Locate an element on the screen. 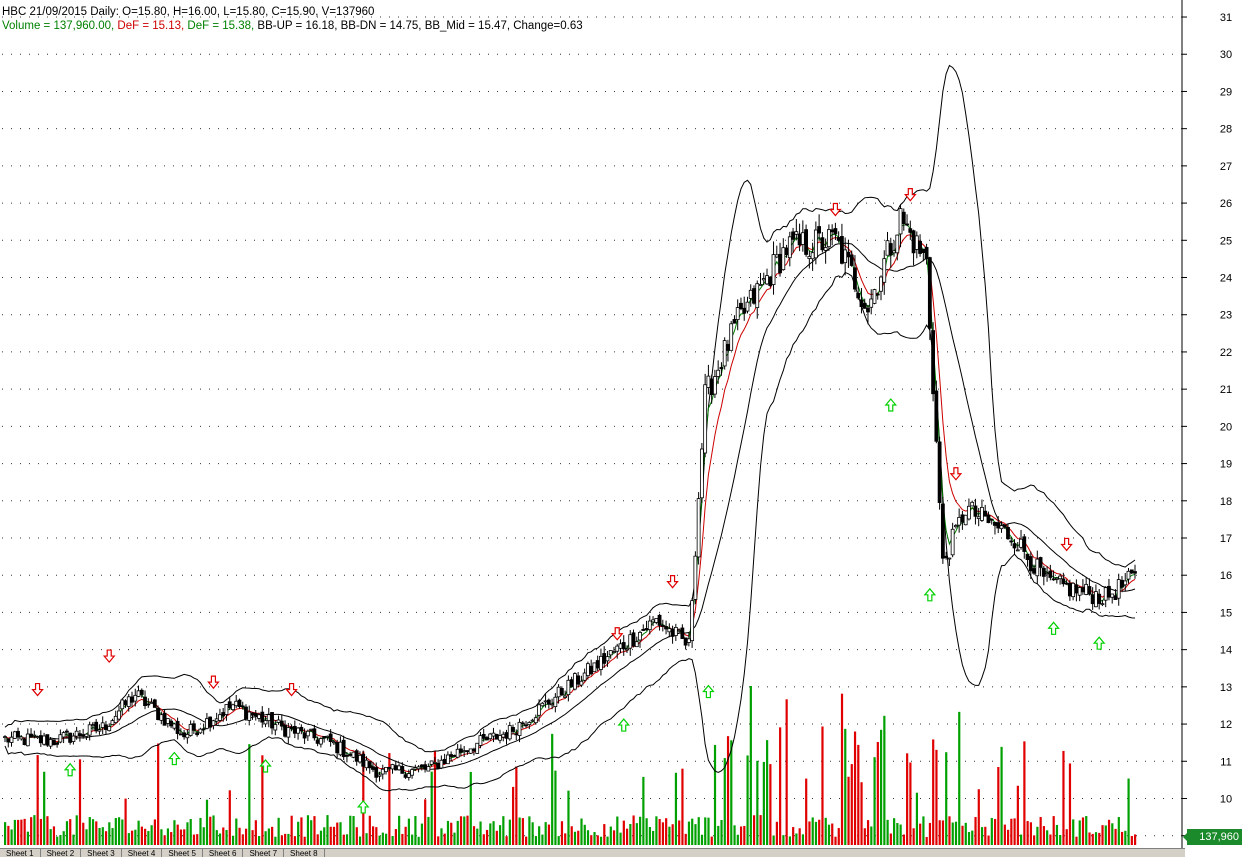 The width and height of the screenshot is (1244, 857). sheet-tab: Sheet 7 is located at coordinates (264, 853).